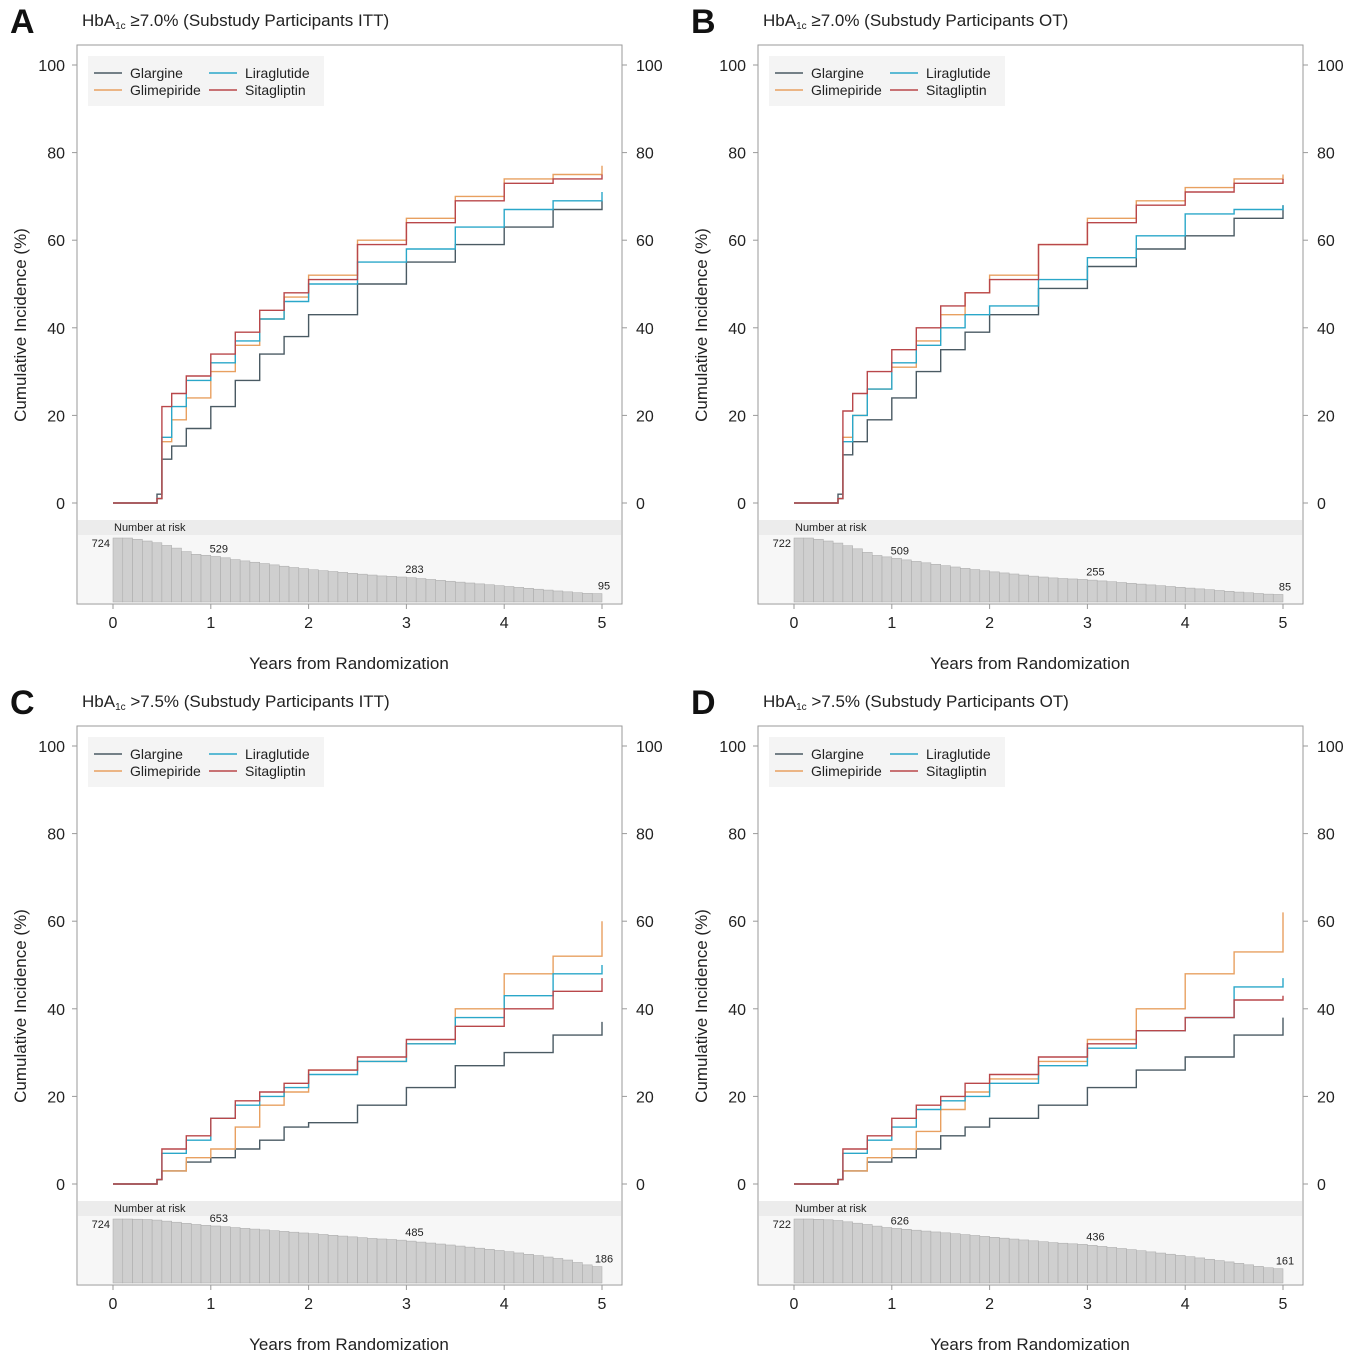 This screenshot has height=1364, width=1353. What do you see at coordinates (701, 325) in the screenshot?
I see `y-axis-title: Cumulative Incidence (%)` at bounding box center [701, 325].